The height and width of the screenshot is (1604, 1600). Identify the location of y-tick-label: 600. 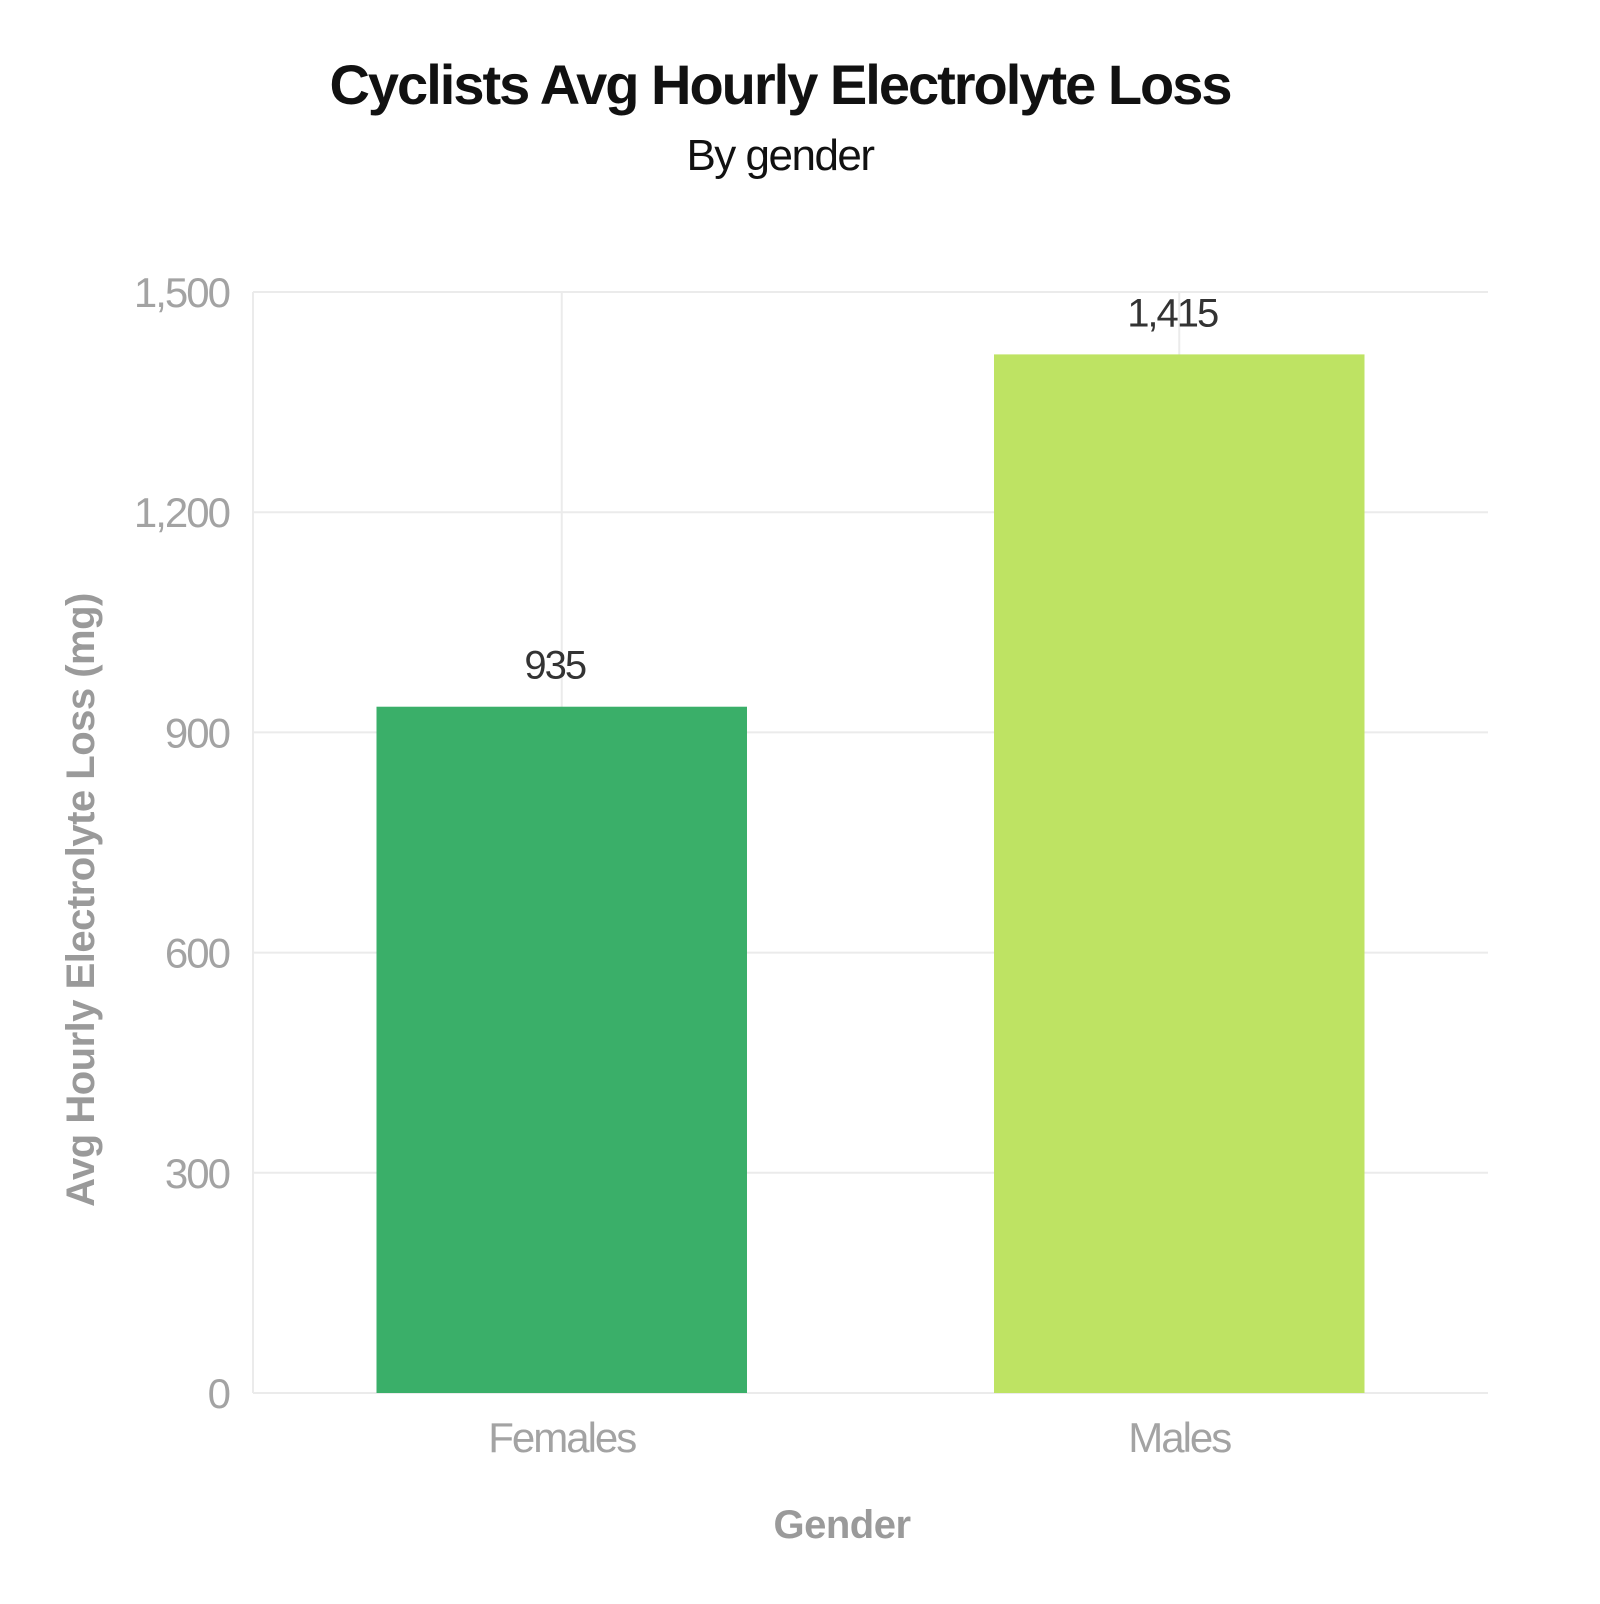
(197, 953).